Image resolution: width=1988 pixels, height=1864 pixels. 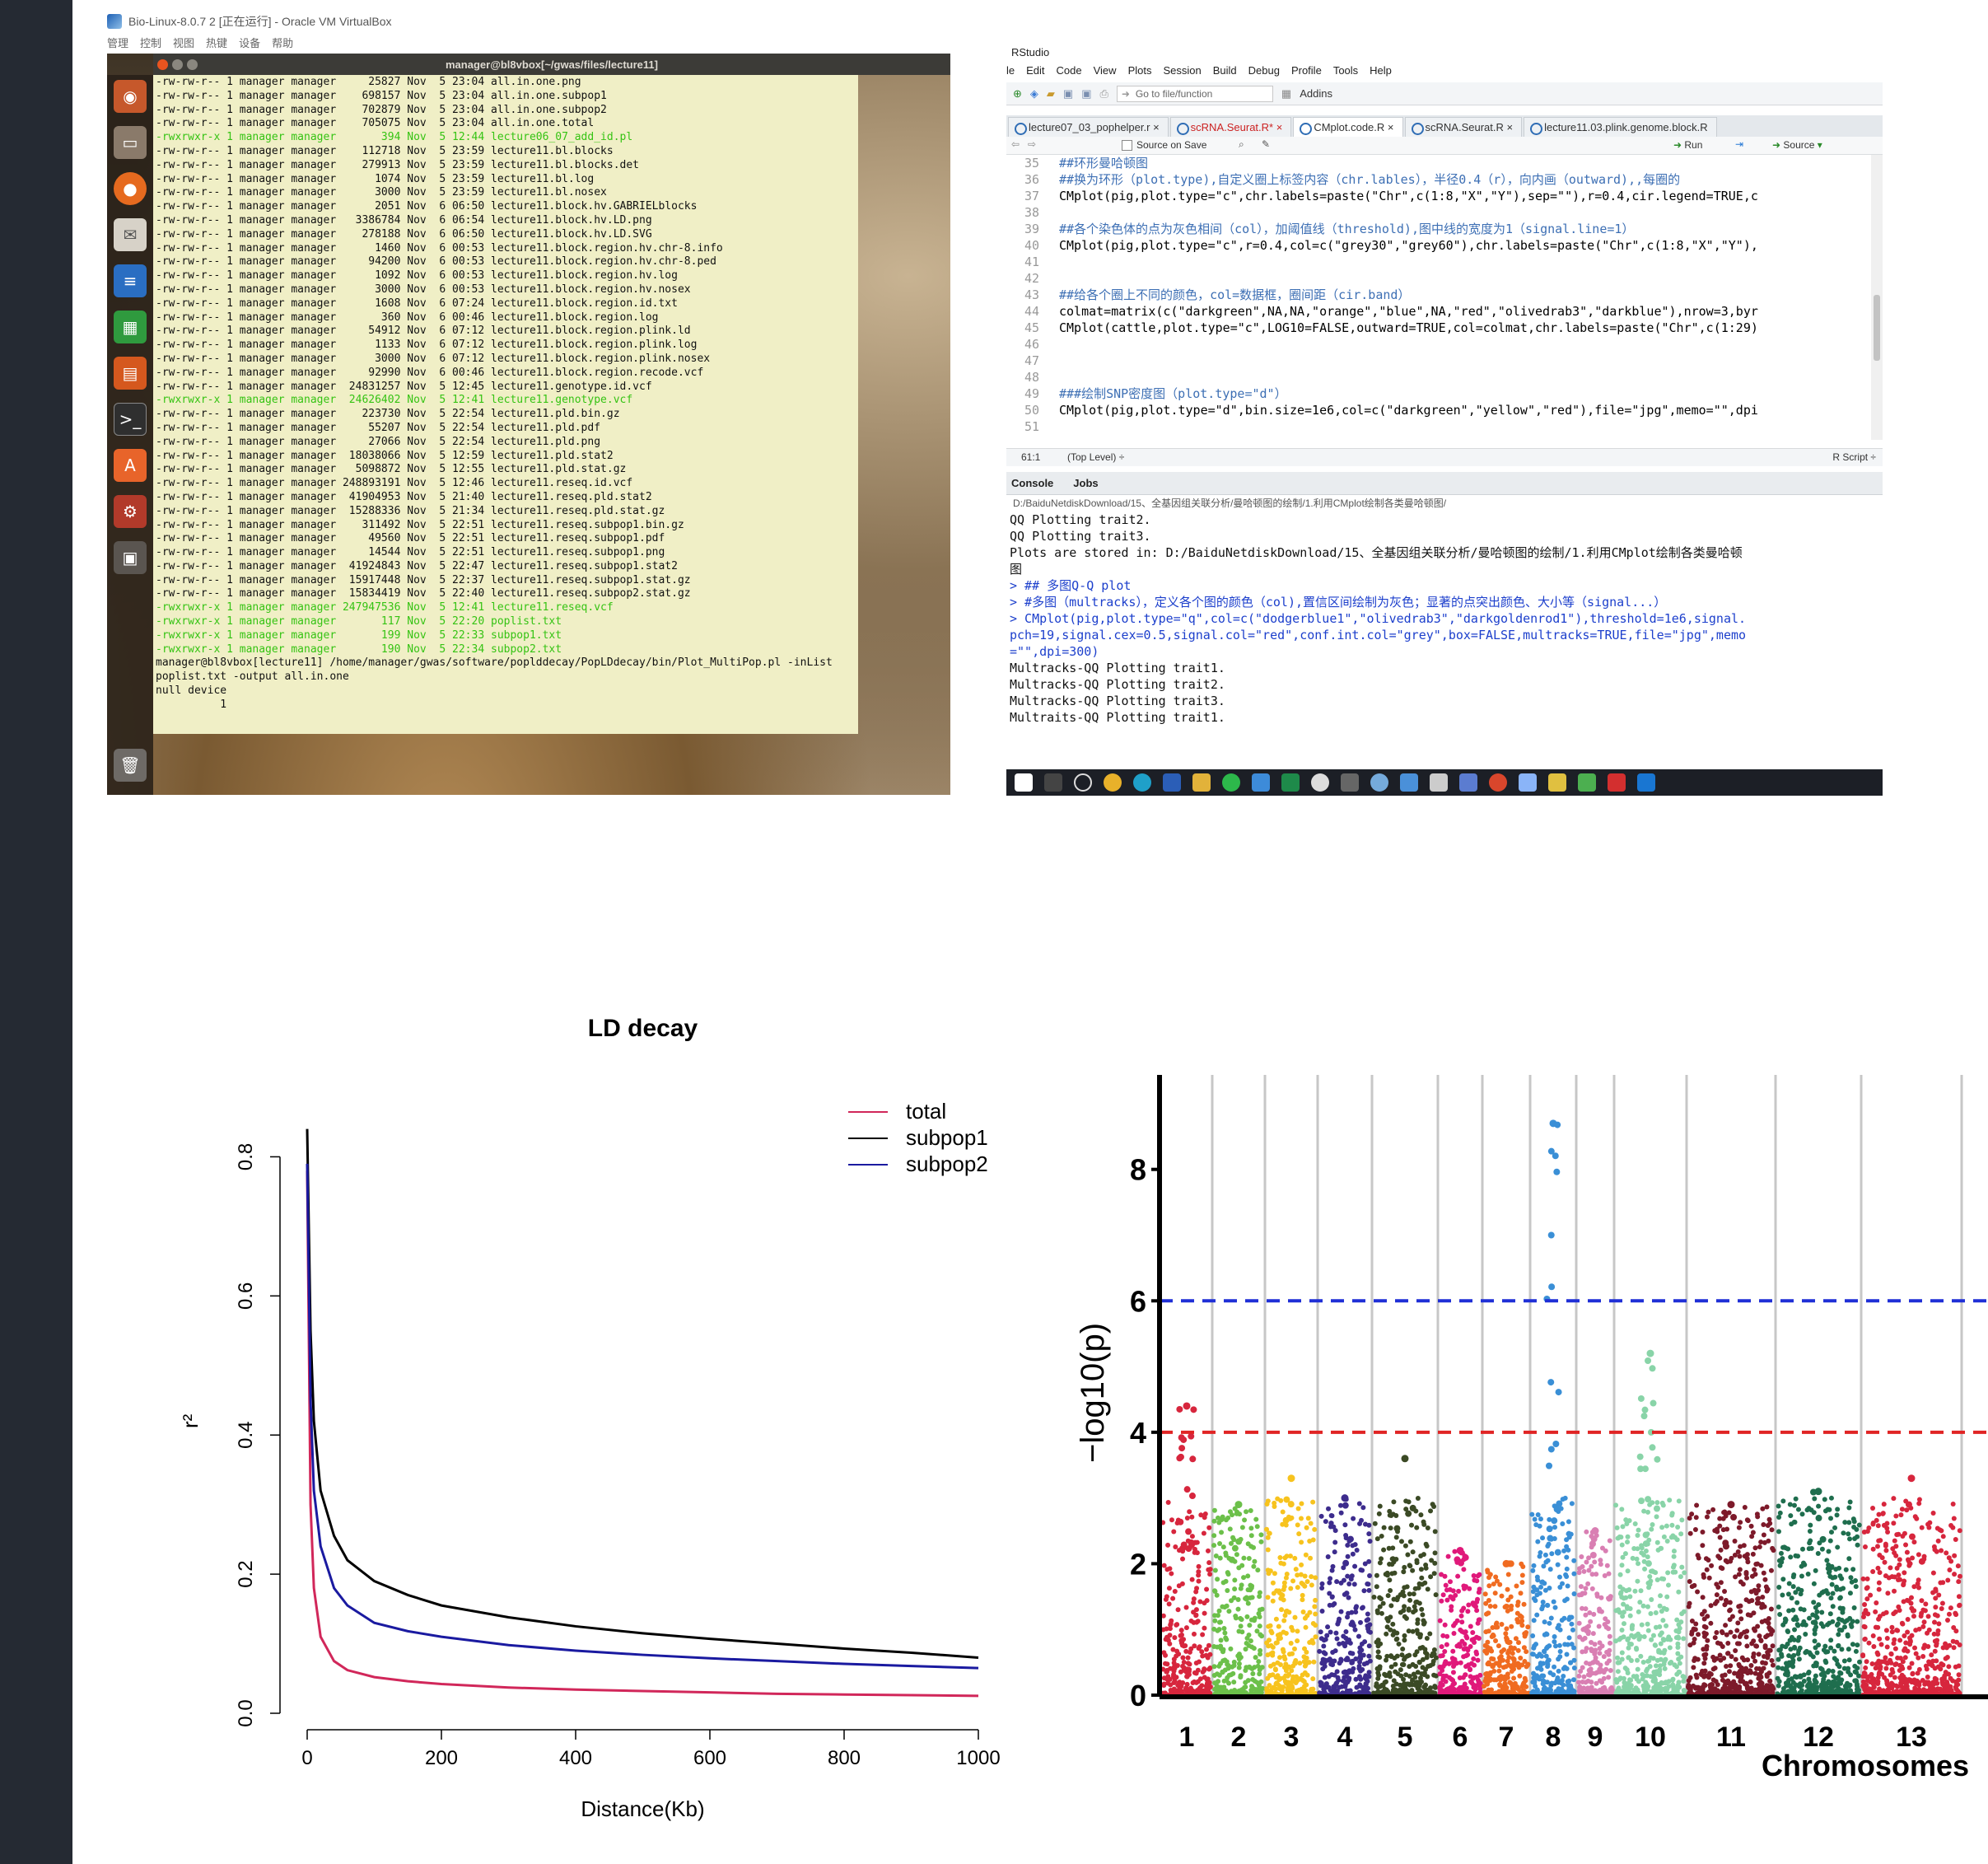 I want to click on software-center-icon: A, so click(x=130, y=465).